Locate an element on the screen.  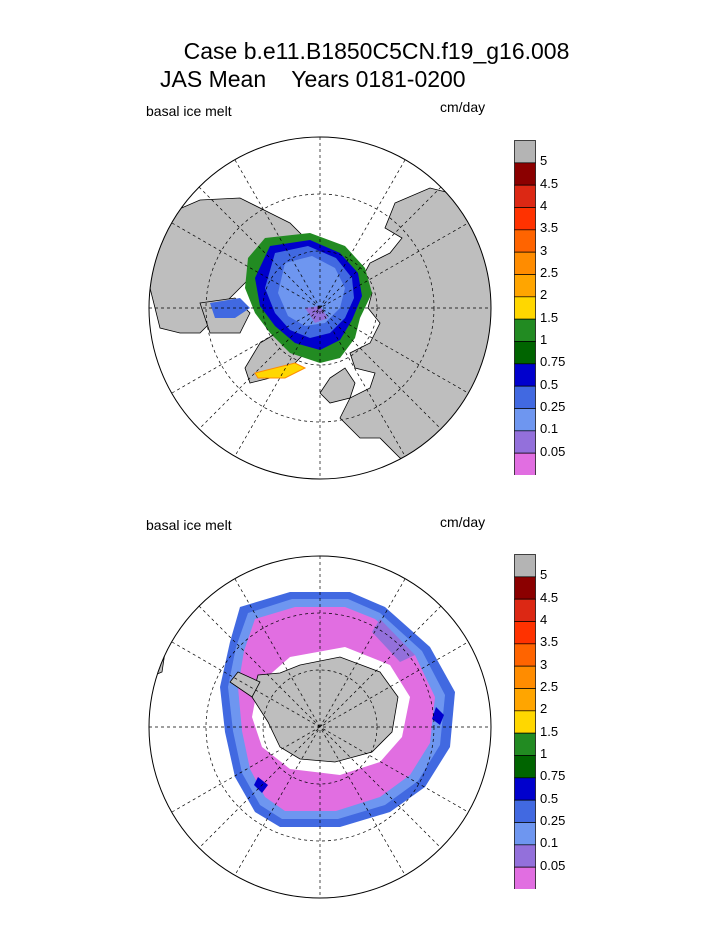
colorbar-north-tick-label: 3 is located at coordinates (544, 250).